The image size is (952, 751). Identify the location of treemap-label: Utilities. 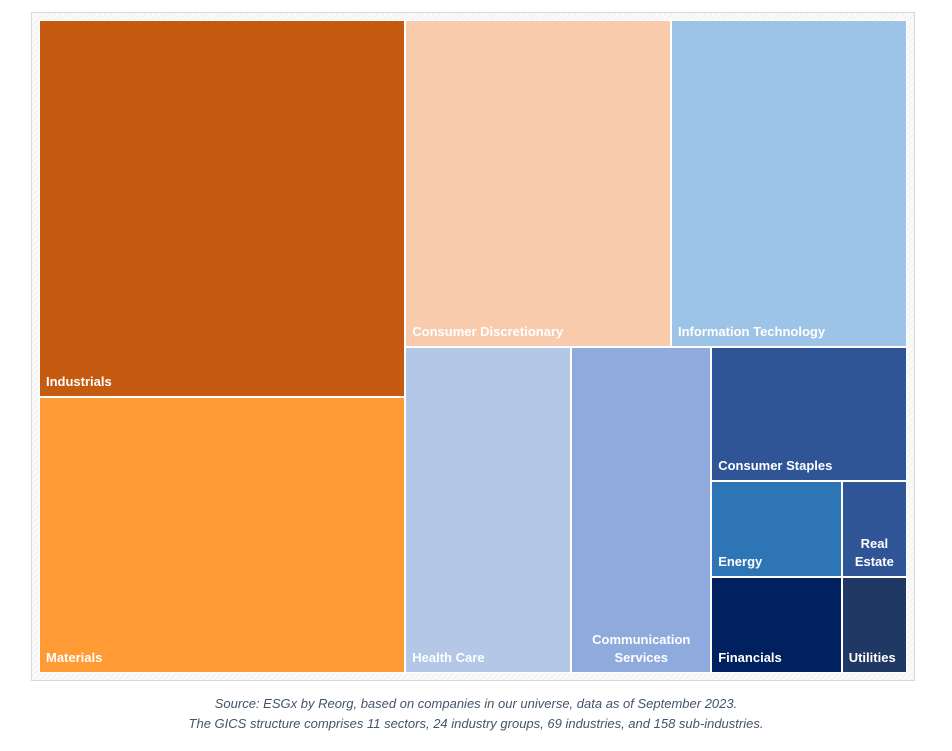
(872, 657).